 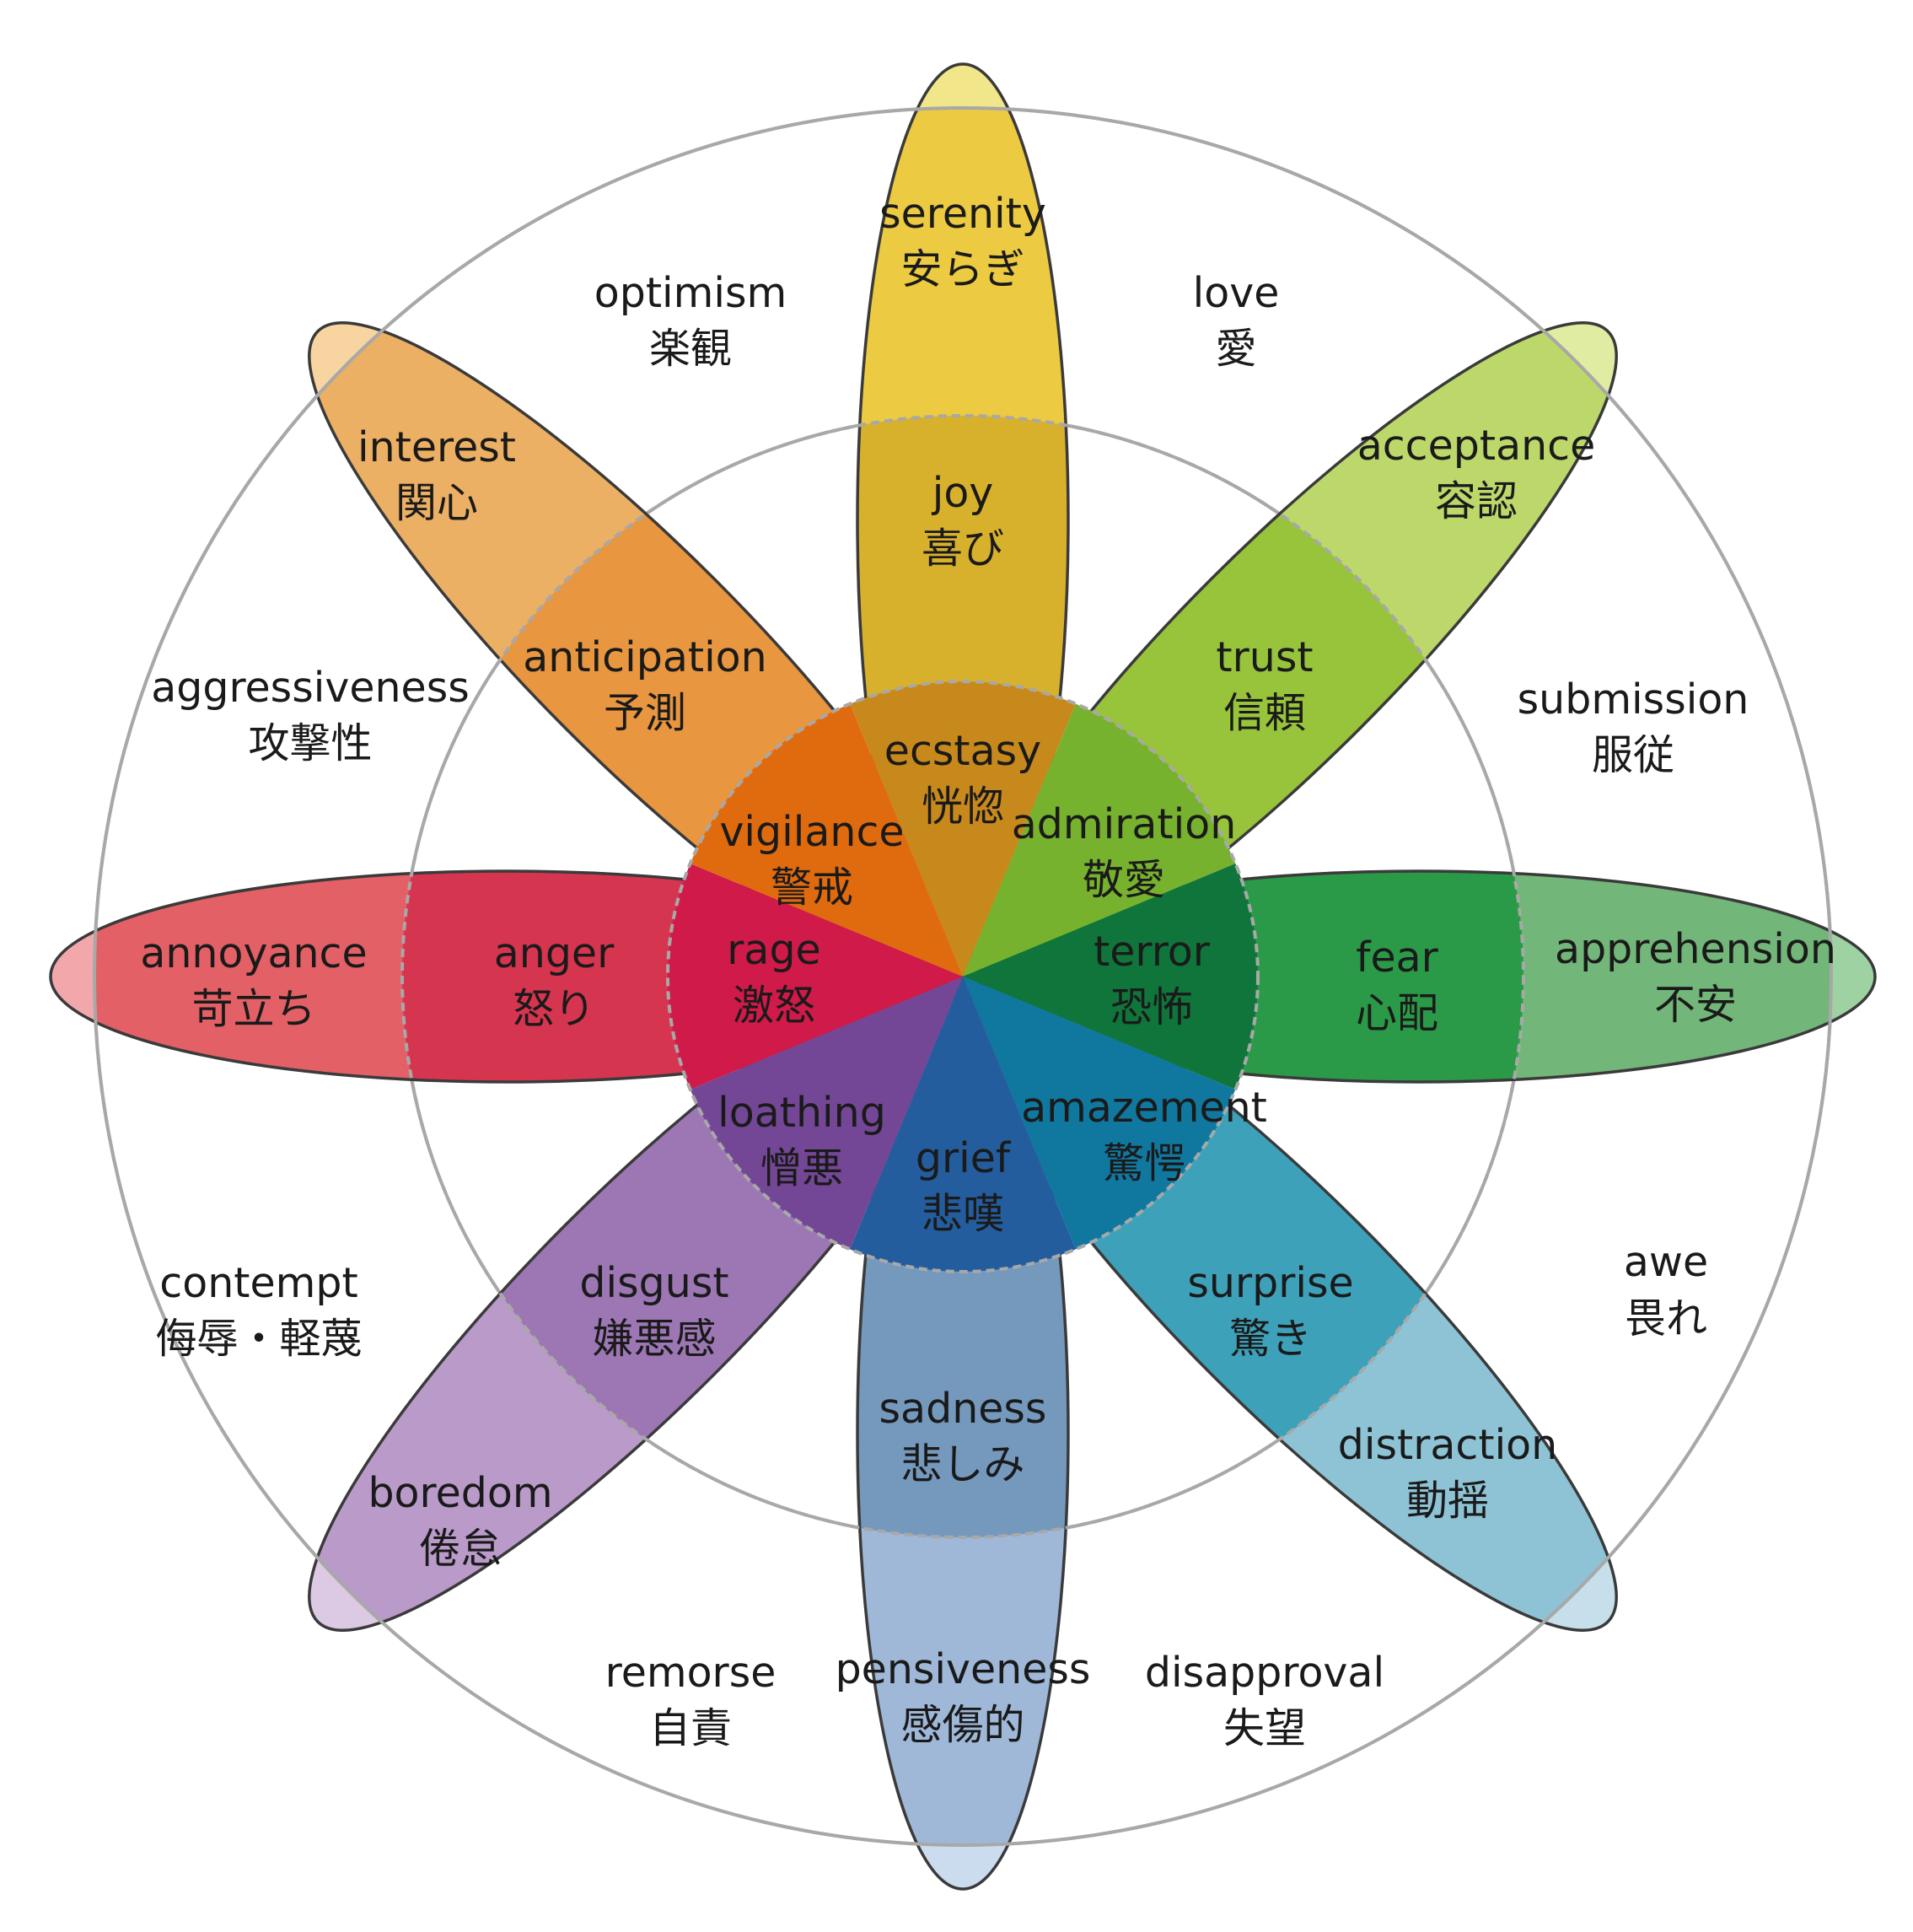 What do you see at coordinates (1270, 1283) in the screenshot?
I see `emotion-basic-en: surprise` at bounding box center [1270, 1283].